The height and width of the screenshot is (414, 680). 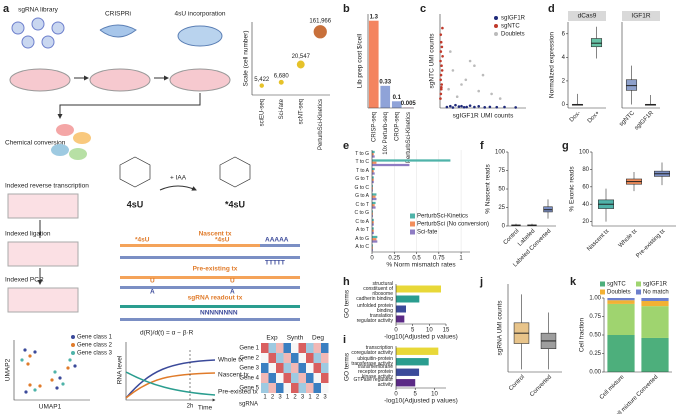 I want to click on x-tick-label: sgNTC, so click(x=628, y=119).